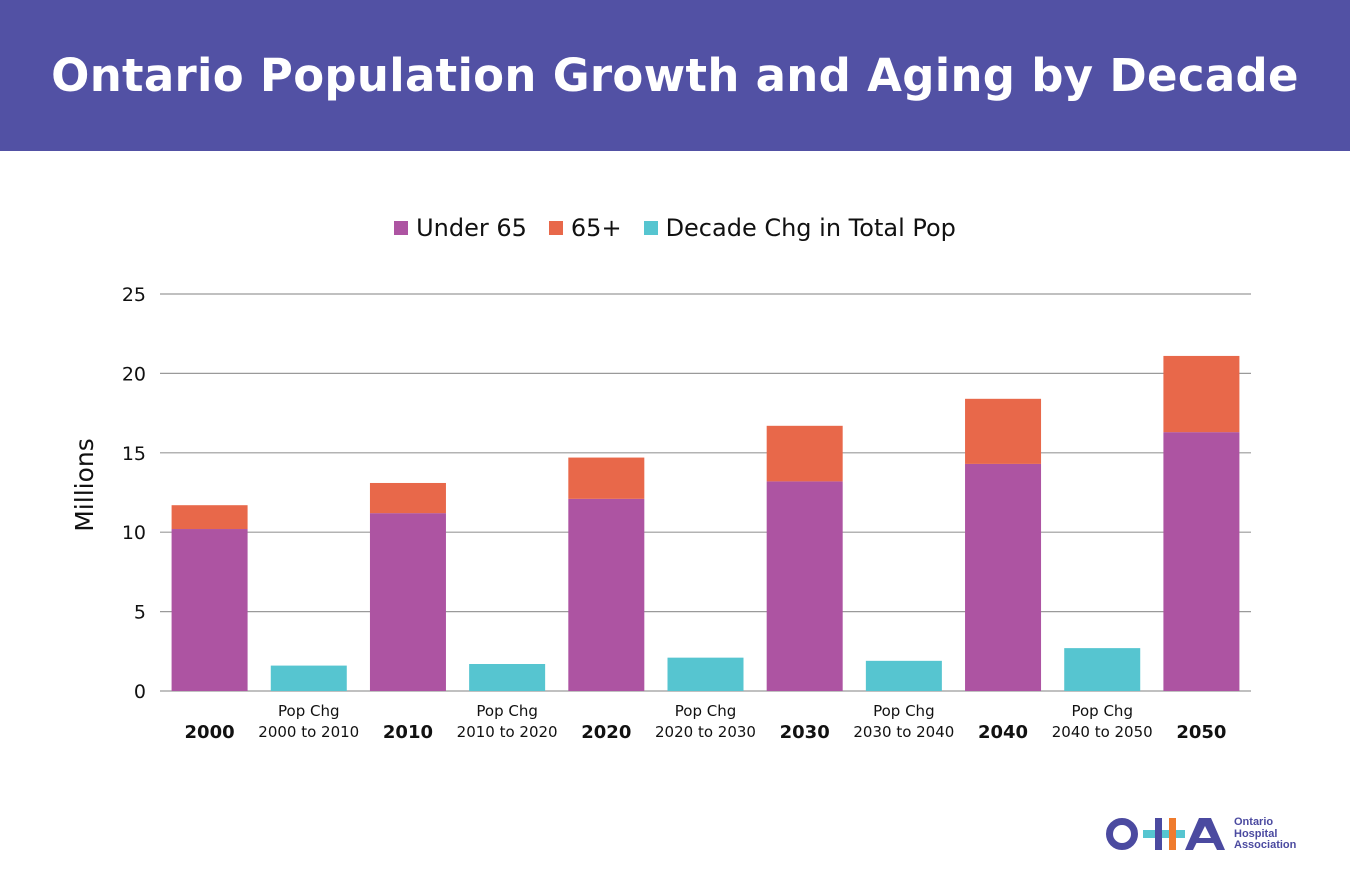 This screenshot has width=1350, height=892. What do you see at coordinates (308, 732) in the screenshot?
I see `x-tick-label: 2000 to 2010` at bounding box center [308, 732].